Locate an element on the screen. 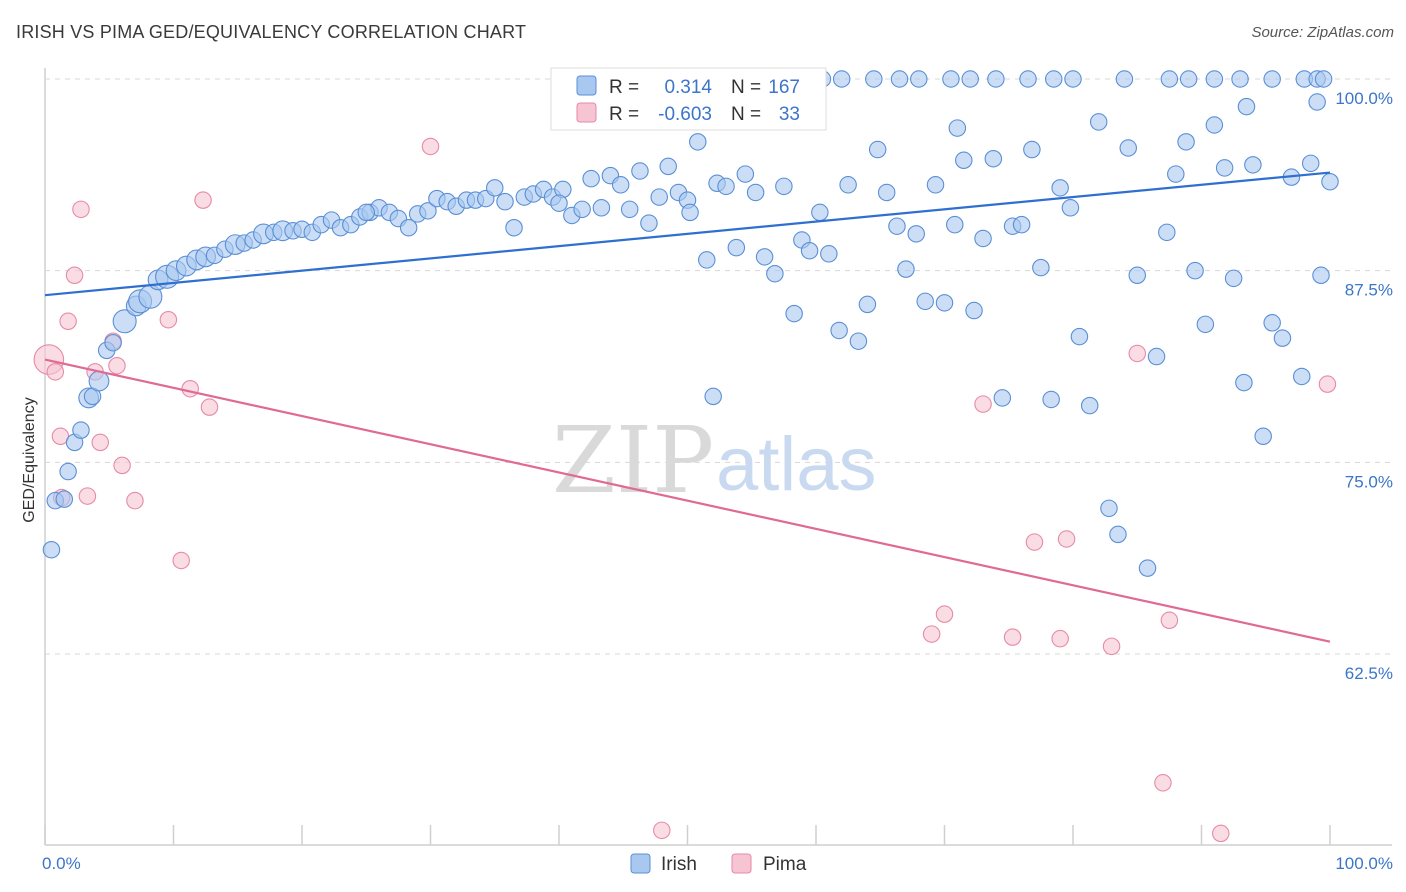 The height and width of the screenshot is (892, 1406). source-label: Source: ZipAtlas.com is located at coordinates (1322, 32).